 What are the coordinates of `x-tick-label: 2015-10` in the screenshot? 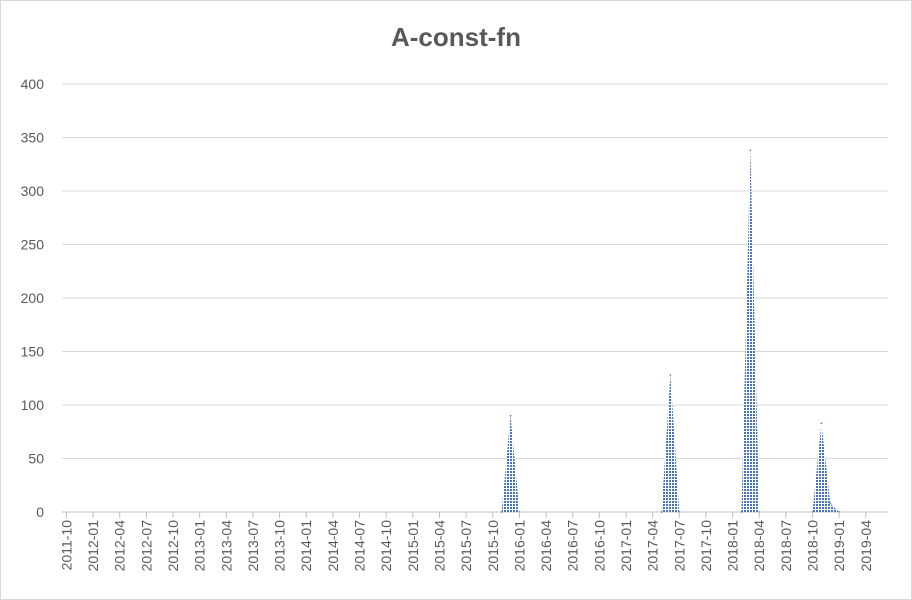 It's located at (493, 546).